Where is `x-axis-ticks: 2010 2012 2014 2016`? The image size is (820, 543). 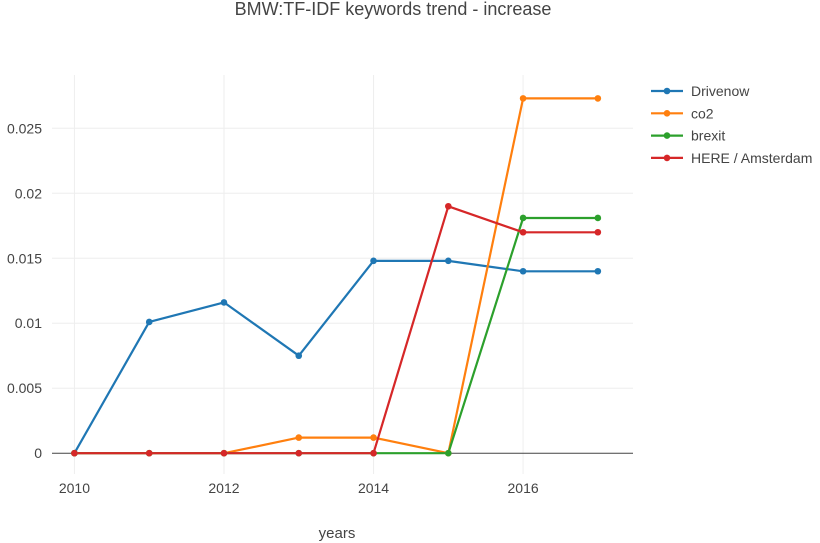
x-axis-ticks: 2010 2012 2014 2016 is located at coordinates (299, 488).